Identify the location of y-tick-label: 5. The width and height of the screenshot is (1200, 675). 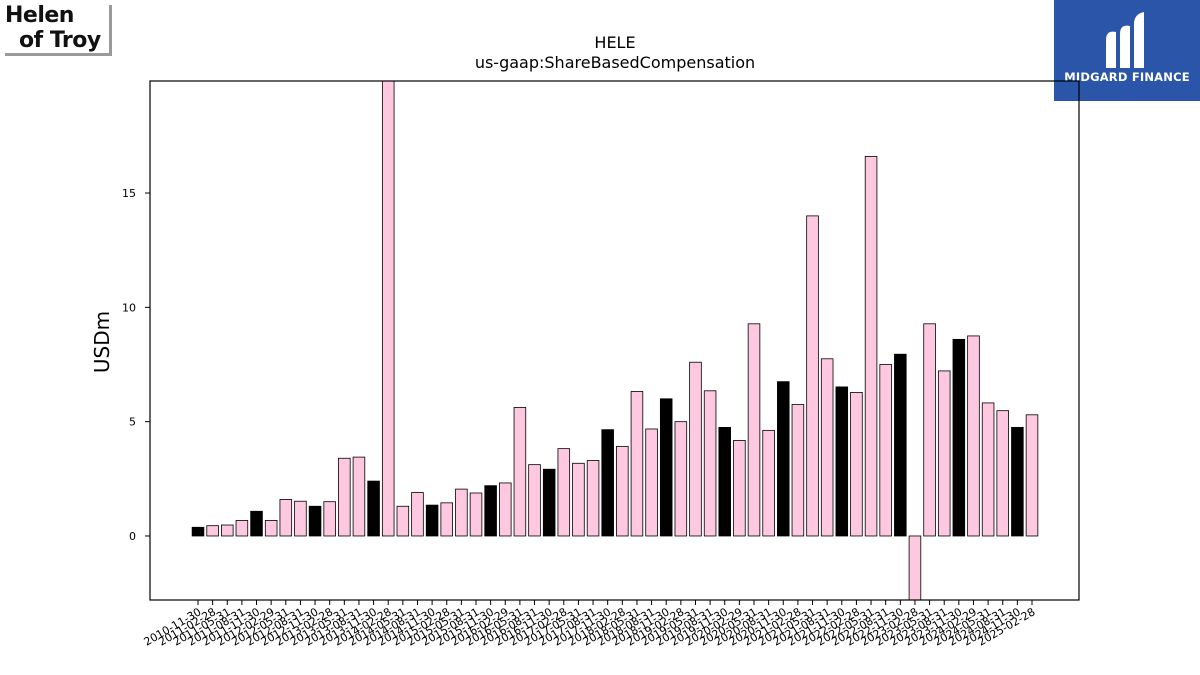
(132, 422).